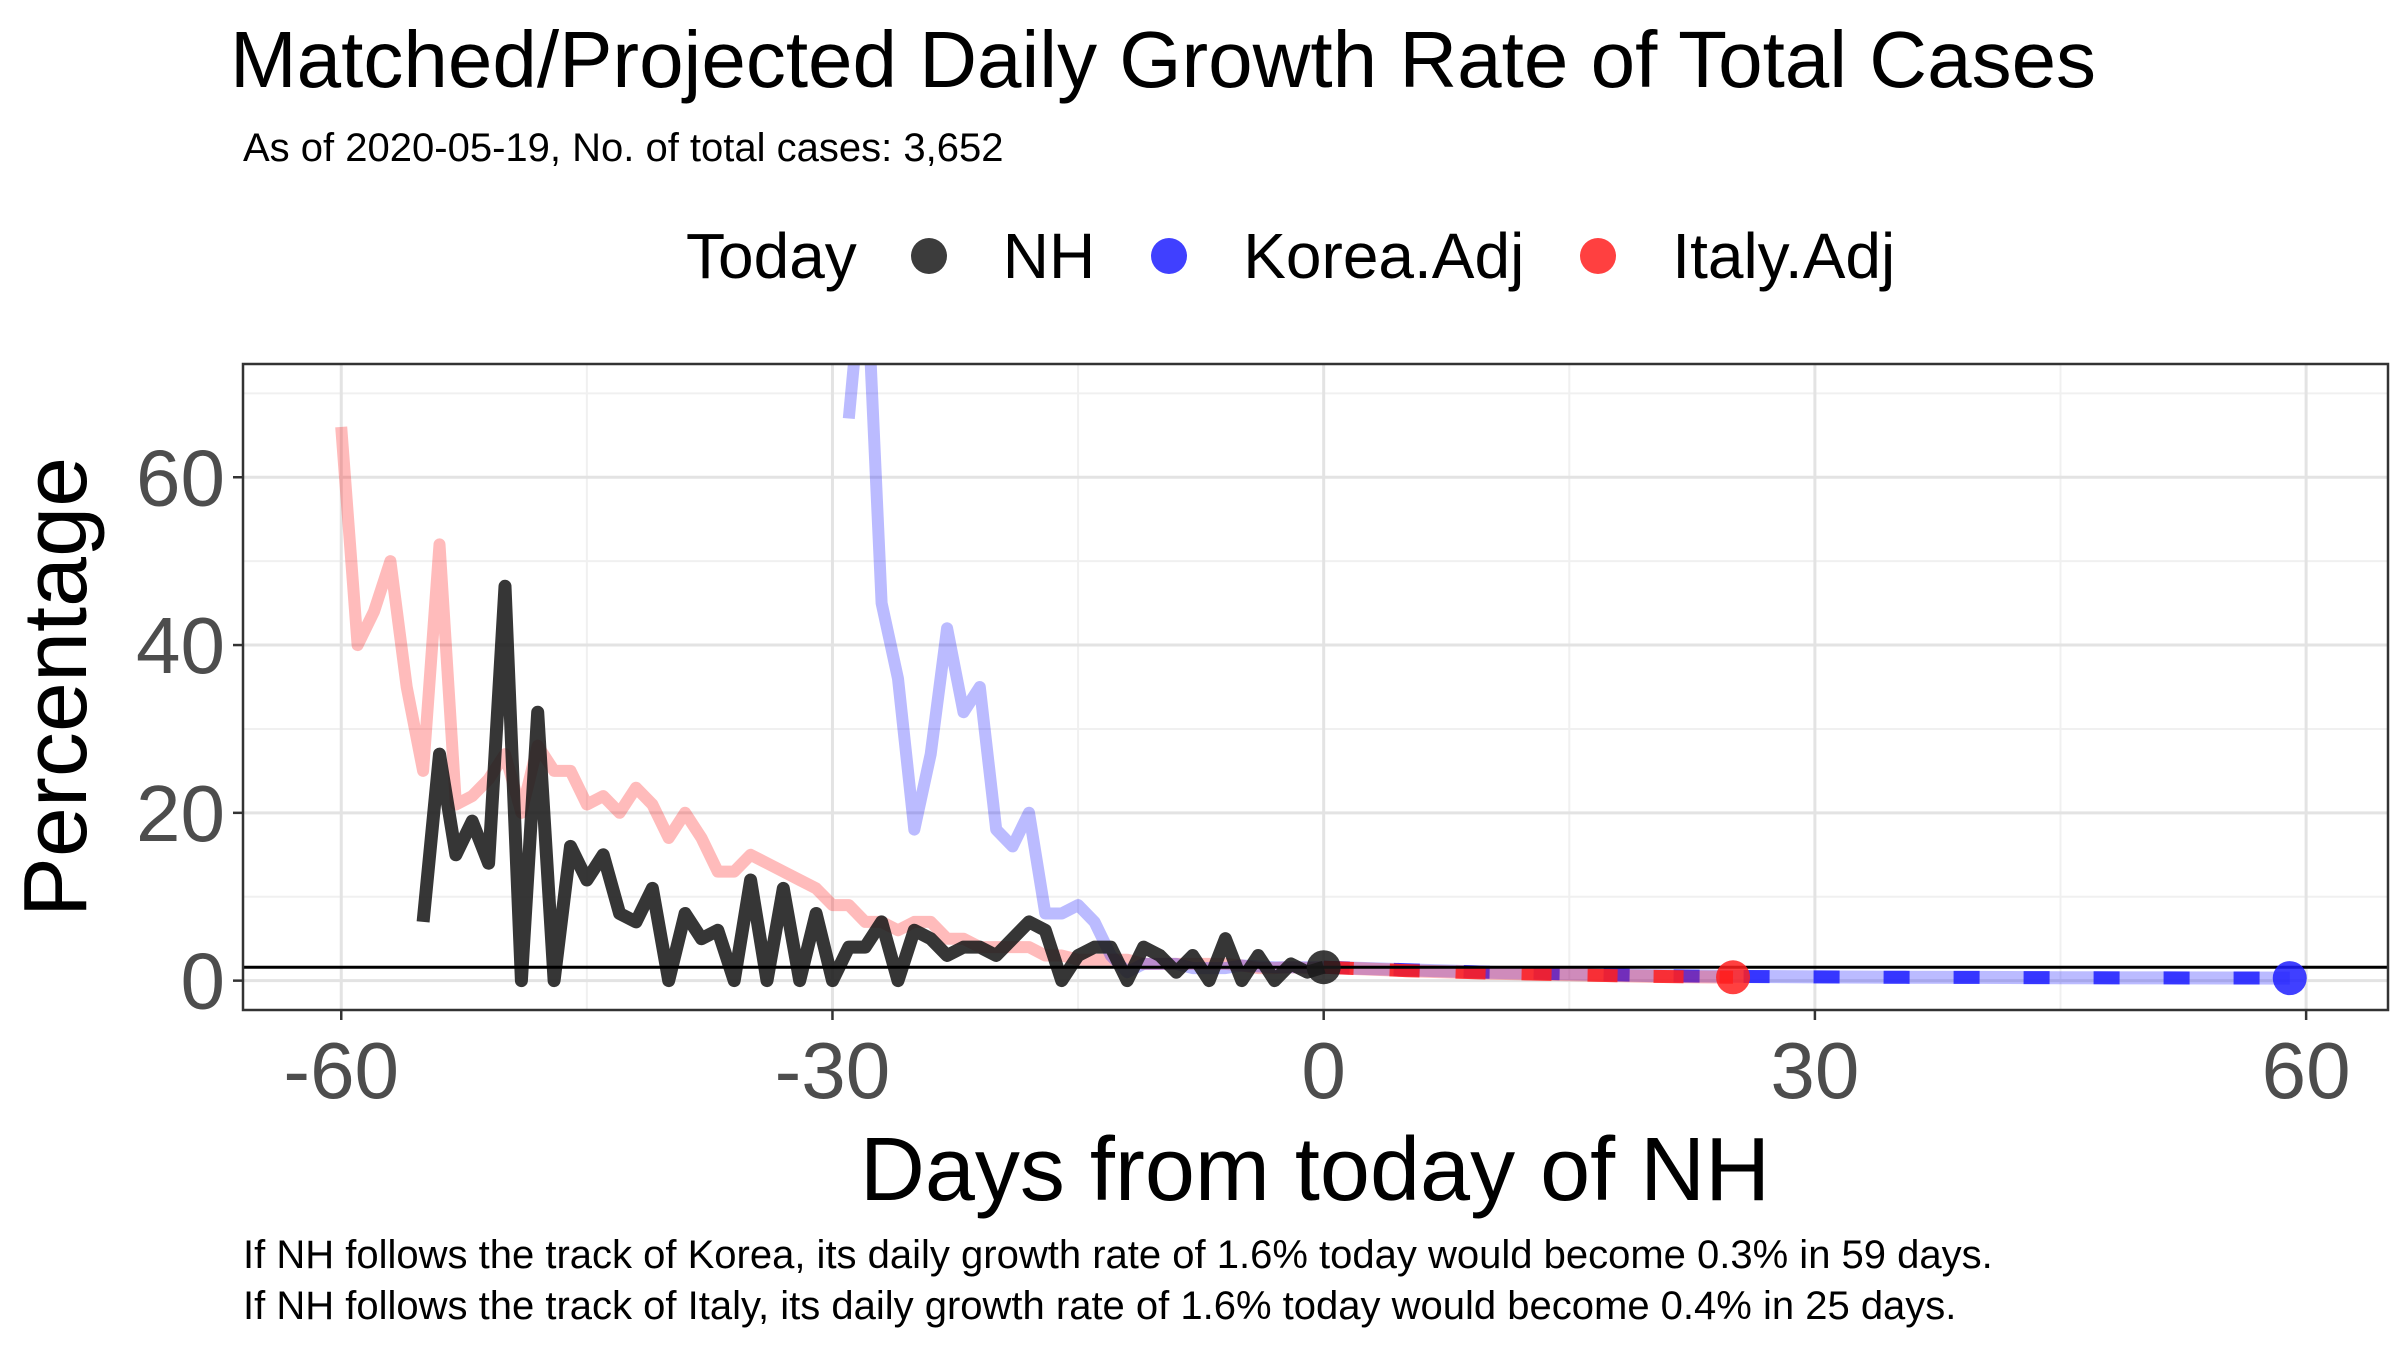 This screenshot has height=1350, width=2400. What do you see at coordinates (2289, 978) in the screenshot?
I see `today-point-korea-adj` at bounding box center [2289, 978].